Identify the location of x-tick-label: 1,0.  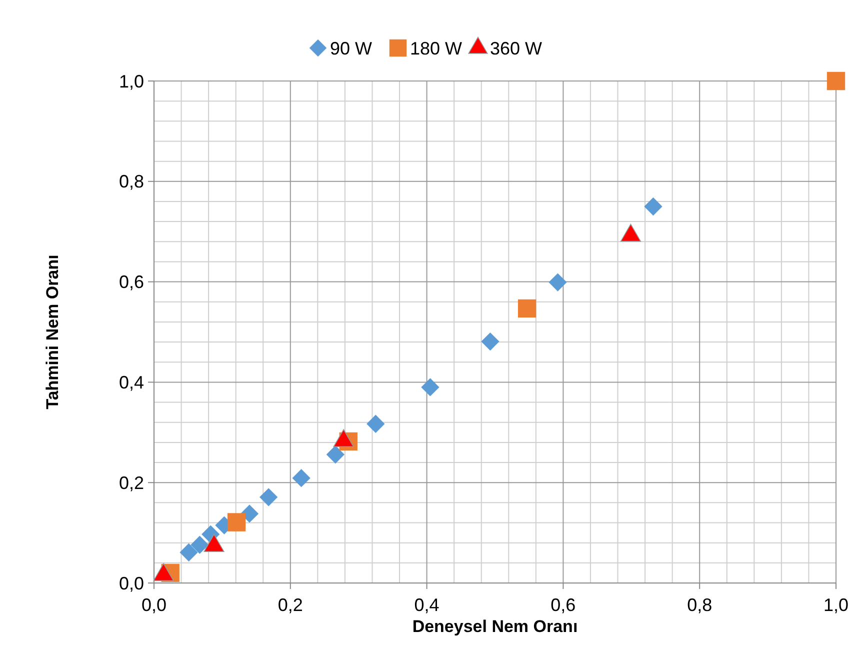
(836, 605).